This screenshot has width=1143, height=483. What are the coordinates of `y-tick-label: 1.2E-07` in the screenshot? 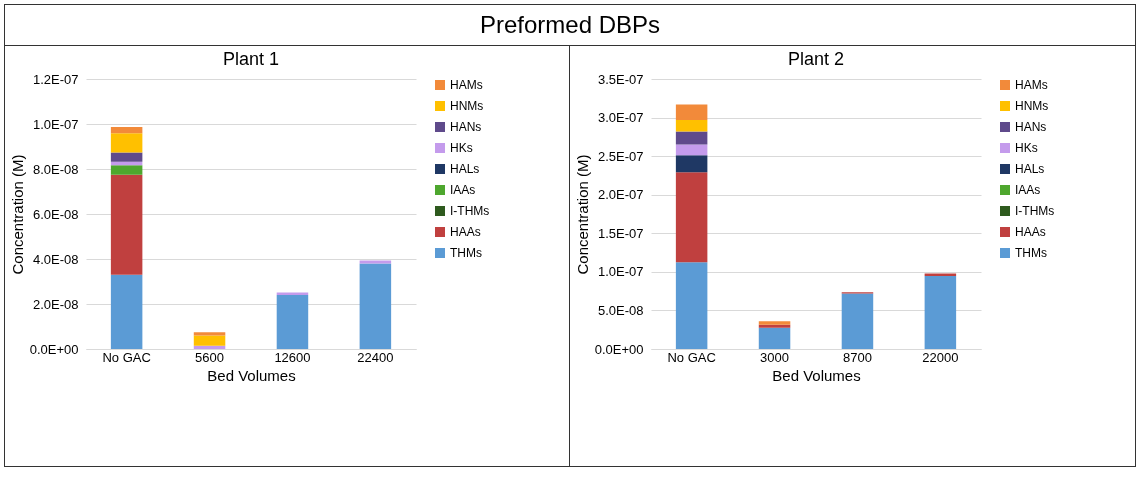 It's located at (55, 79).